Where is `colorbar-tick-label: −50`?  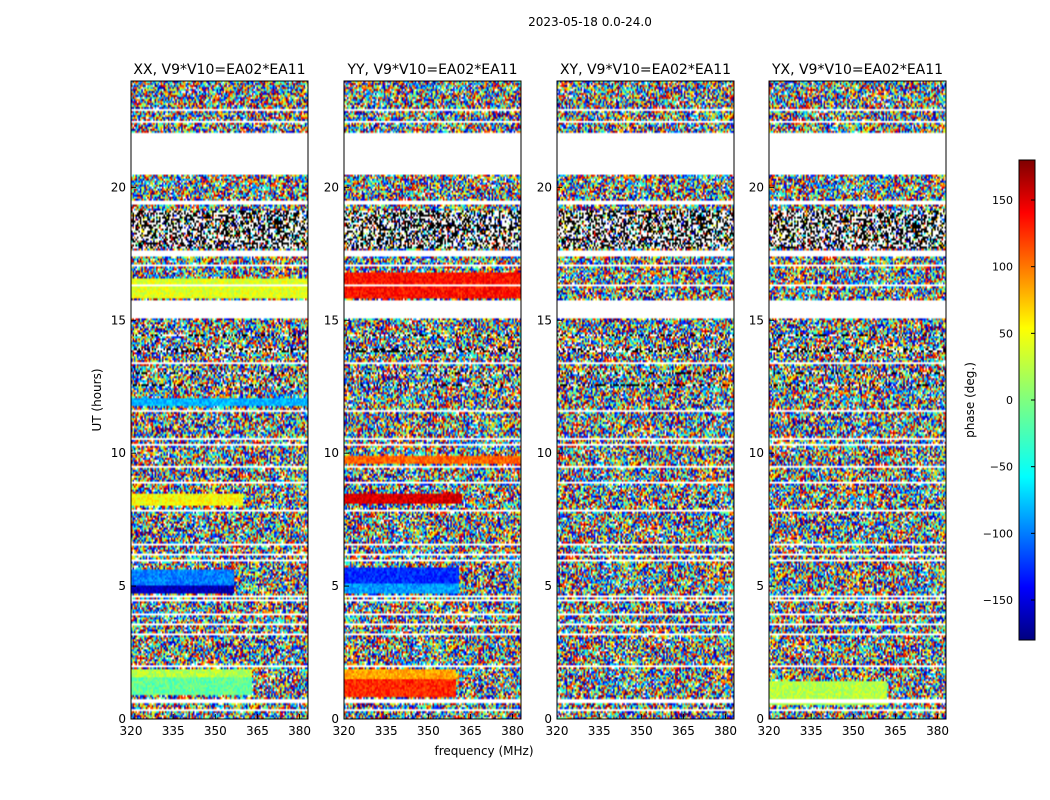 colorbar-tick-label: −50 is located at coordinates (1001, 467).